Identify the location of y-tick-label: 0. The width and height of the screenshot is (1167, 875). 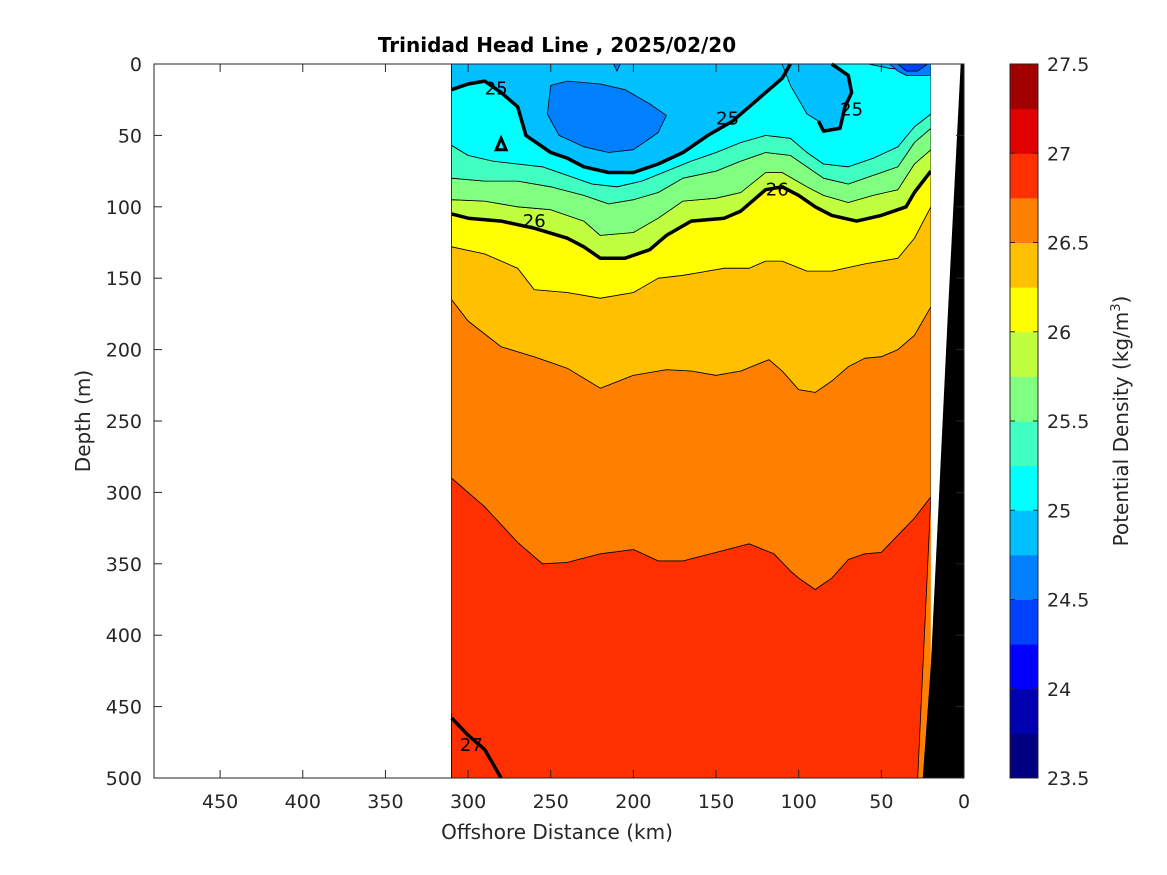
(136, 65).